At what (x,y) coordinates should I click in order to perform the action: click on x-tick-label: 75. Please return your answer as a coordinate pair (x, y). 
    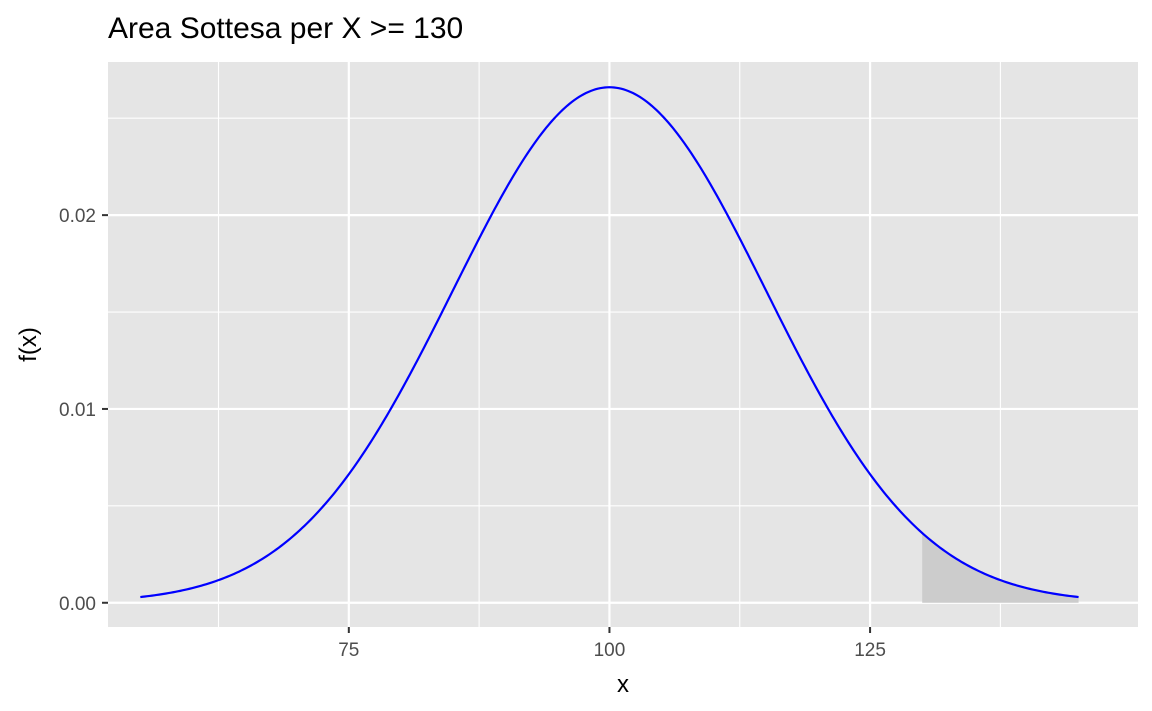
    Looking at the image, I should click on (348, 650).